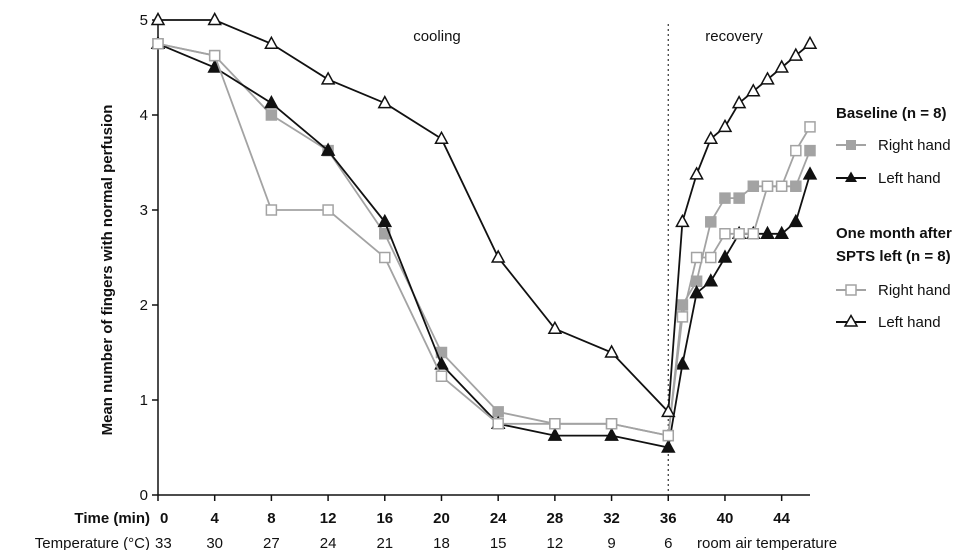 The height and width of the screenshot is (550, 970). I want to click on phase-label-cooling: cooling, so click(437, 36).